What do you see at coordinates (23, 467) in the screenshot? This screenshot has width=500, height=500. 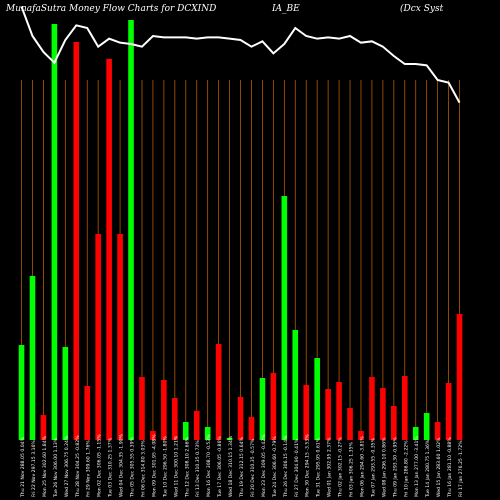 I see `x-tick-label: Thu 21 Nov 288.05 0.04%` at bounding box center [23, 467].